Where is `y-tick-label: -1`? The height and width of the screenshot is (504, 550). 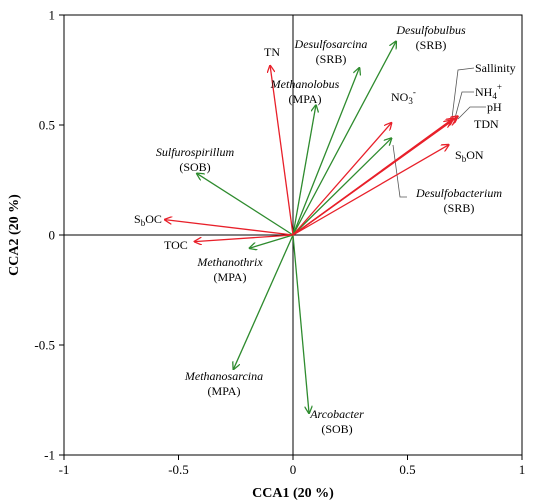
y-tick-label: -1 is located at coordinates (49, 455).